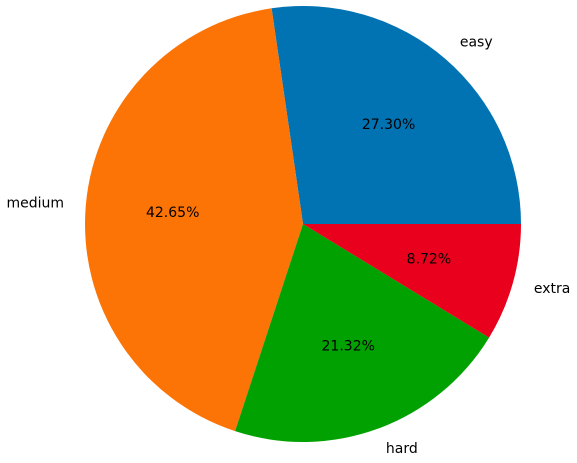 Image resolution: width=577 pixels, height=463 pixels. I want to click on slice-label: medium, so click(36, 203).